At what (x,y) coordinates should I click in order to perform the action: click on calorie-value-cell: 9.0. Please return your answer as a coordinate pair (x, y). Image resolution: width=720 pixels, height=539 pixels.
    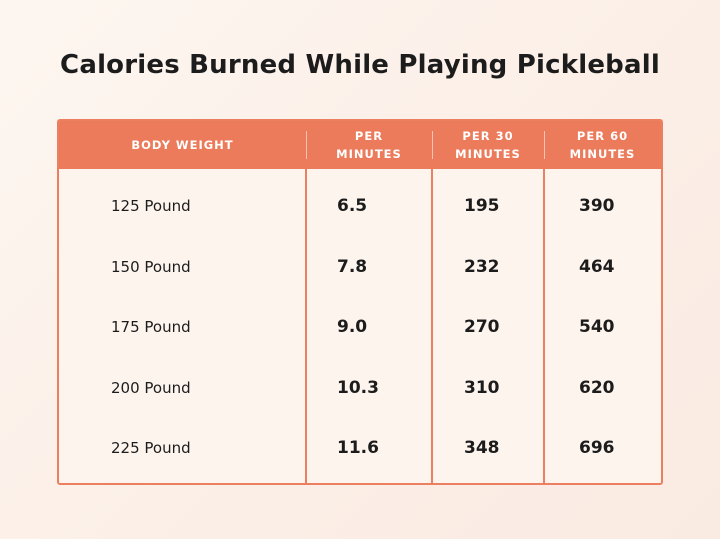
    Looking at the image, I should click on (352, 327).